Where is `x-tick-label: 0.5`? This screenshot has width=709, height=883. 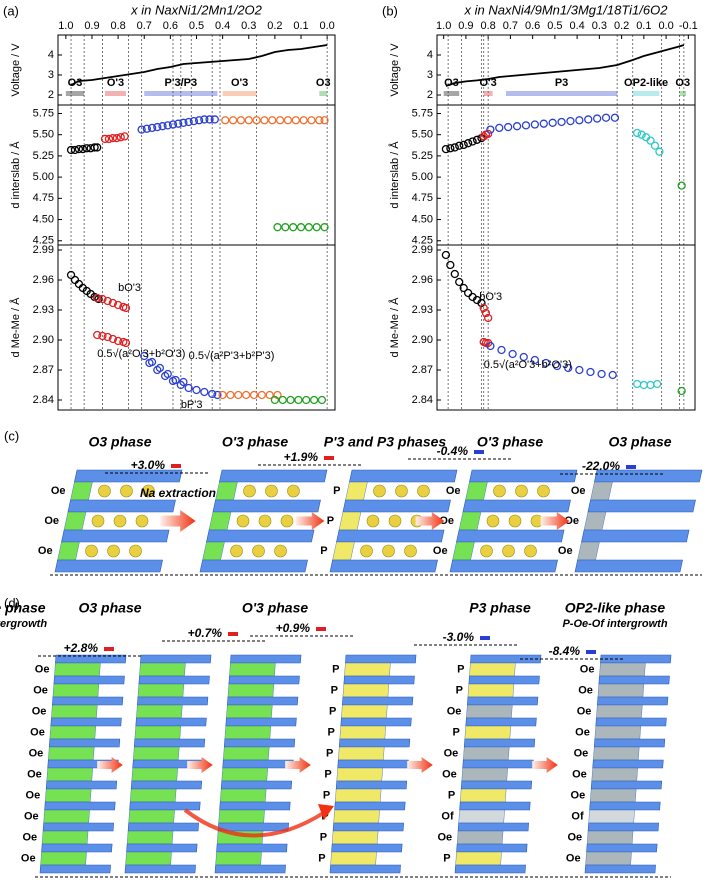
x-tick-label: 0.5 is located at coordinates (554, 26).